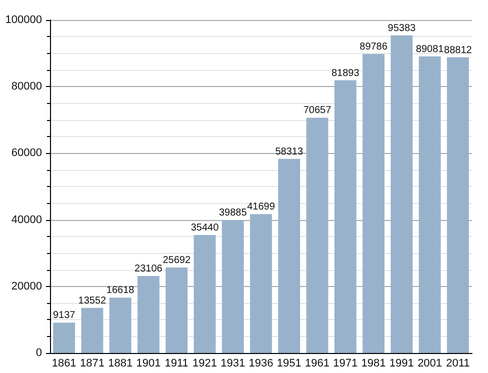 The image size is (488, 373). What do you see at coordinates (317, 364) in the screenshot?
I see `x-tick-label: 1961` at bounding box center [317, 364].